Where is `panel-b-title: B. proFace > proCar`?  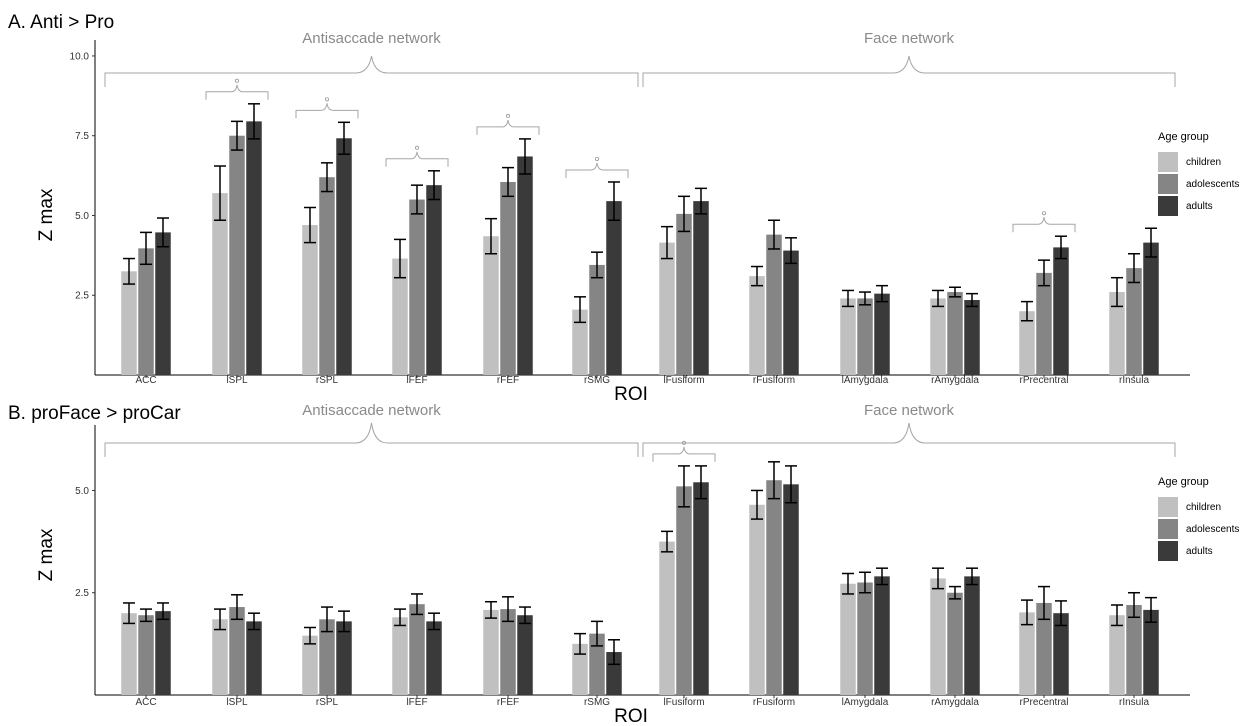
panel-b-title: B. proFace > proCar is located at coordinates (94, 413).